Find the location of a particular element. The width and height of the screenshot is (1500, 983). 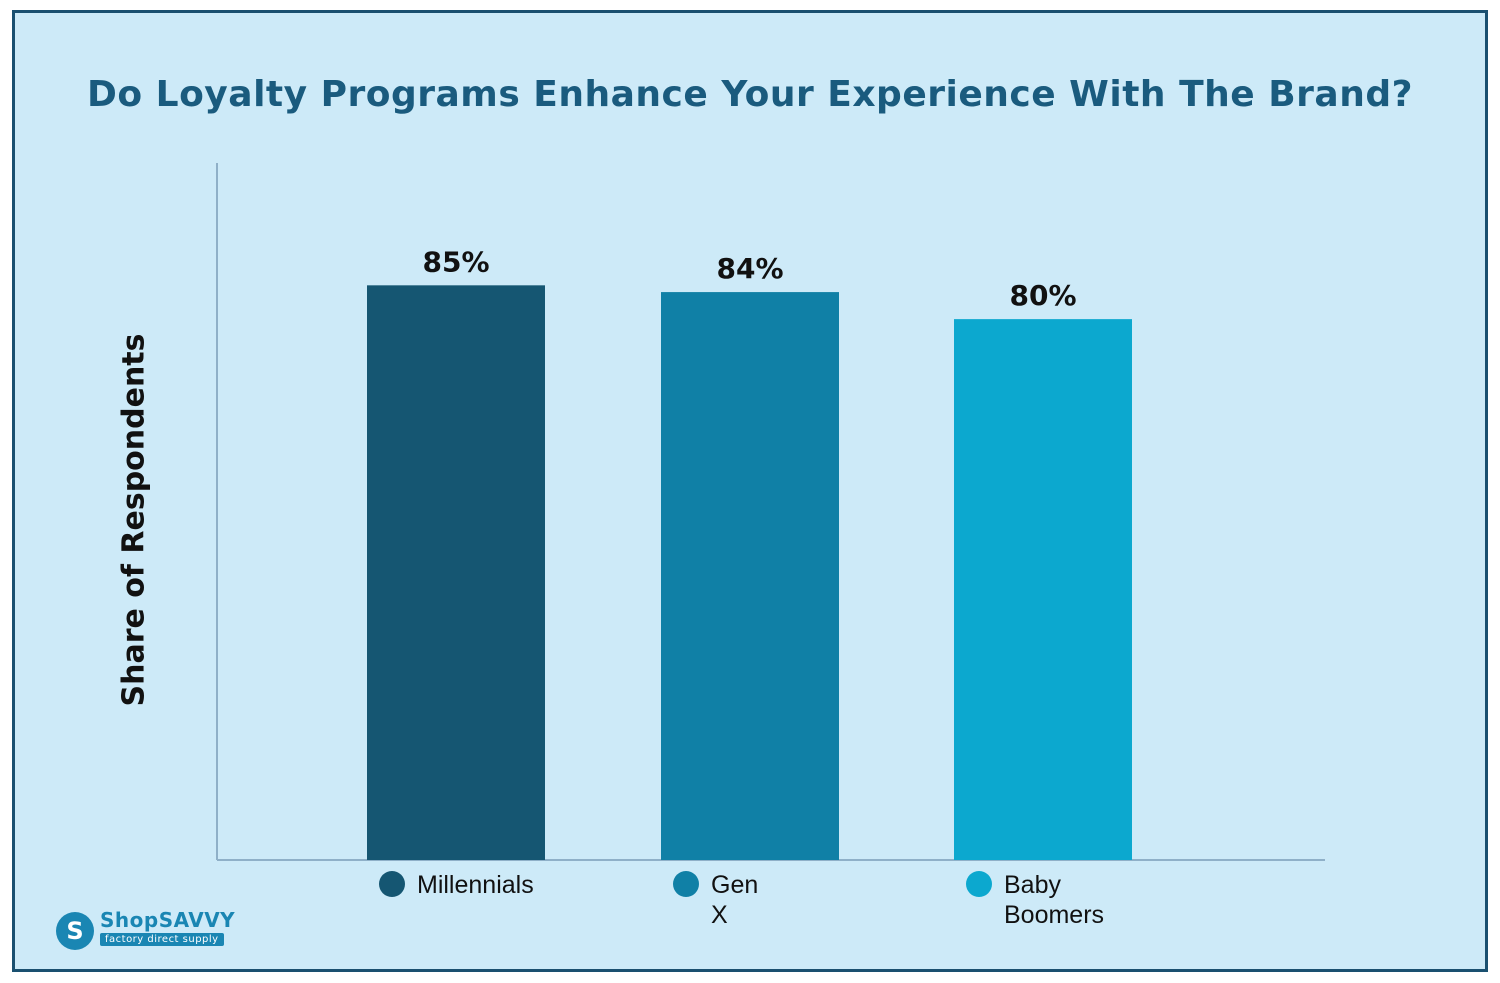

bar-baby-boomers is located at coordinates (1043, 589).